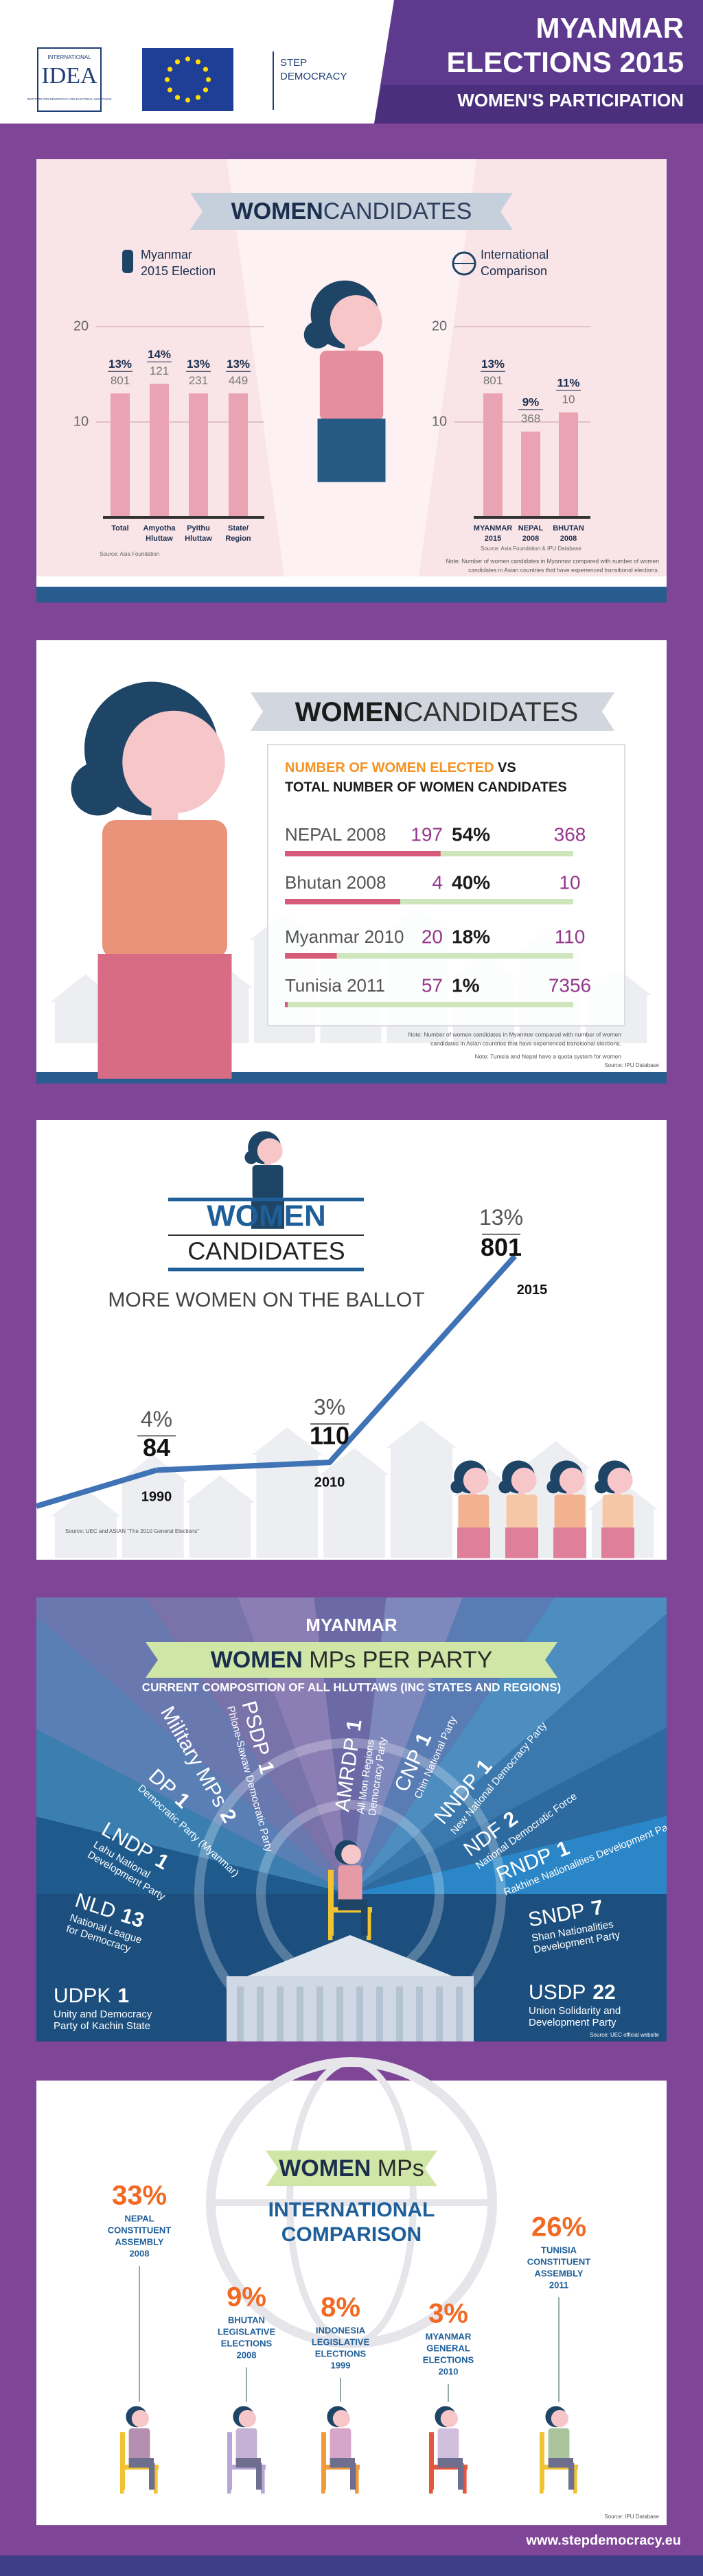 This screenshot has width=703, height=2576. I want to click on step-logo: DEMOCRACY, so click(313, 76).